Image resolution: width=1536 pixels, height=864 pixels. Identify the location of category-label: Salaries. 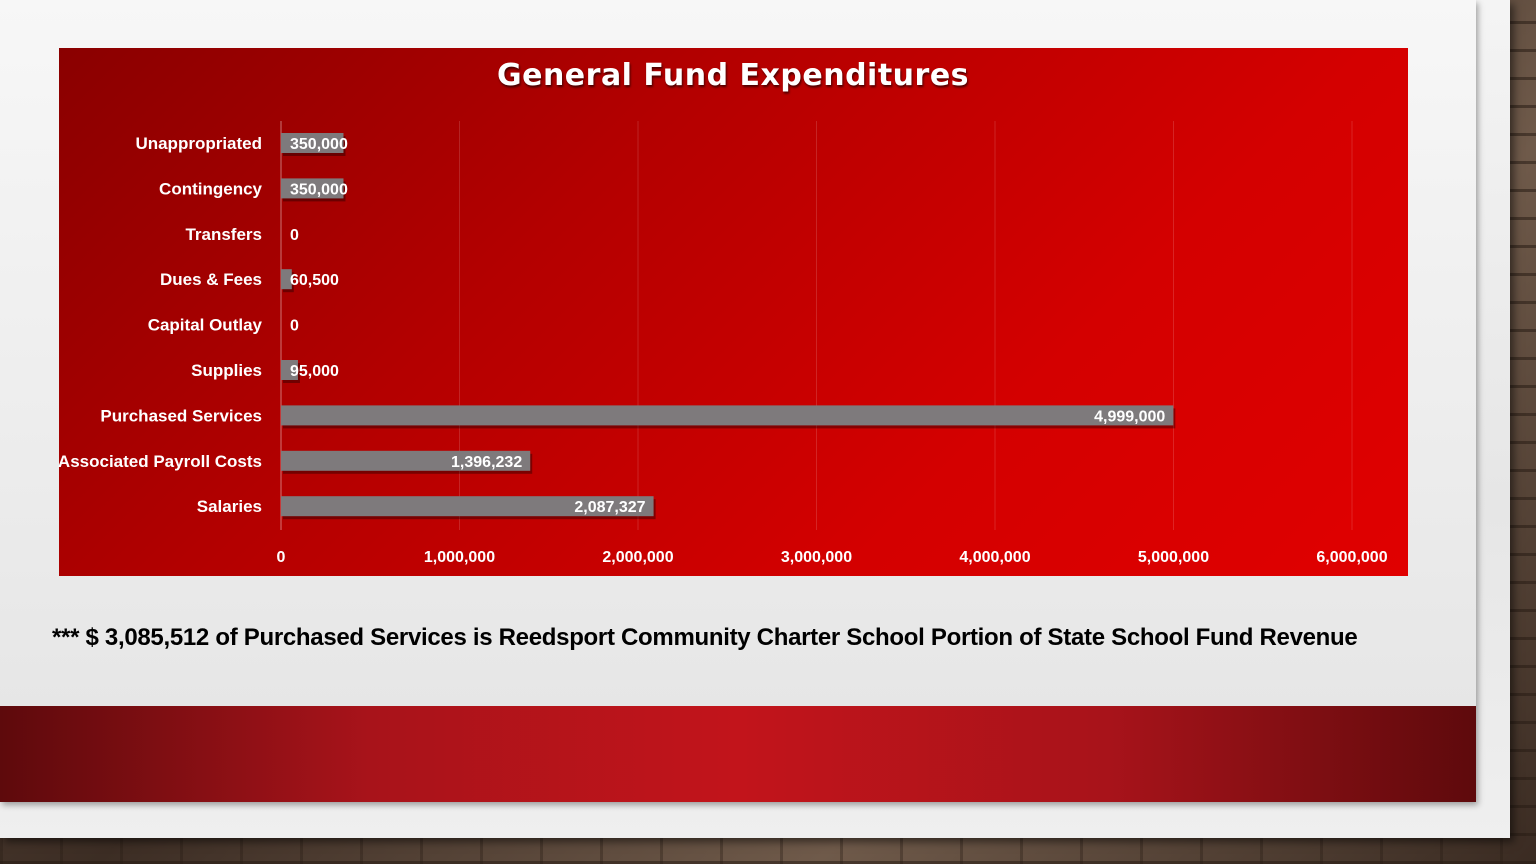
(229, 506).